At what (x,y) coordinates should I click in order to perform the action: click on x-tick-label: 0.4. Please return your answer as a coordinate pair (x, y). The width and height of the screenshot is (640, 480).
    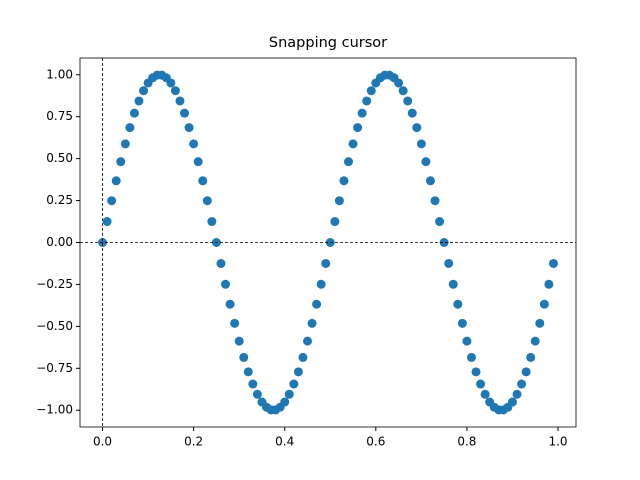
    Looking at the image, I should click on (284, 442).